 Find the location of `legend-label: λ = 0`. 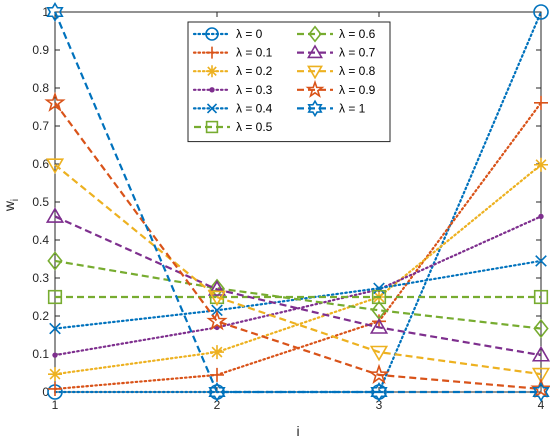

legend-label: λ = 0 is located at coordinates (249, 34).